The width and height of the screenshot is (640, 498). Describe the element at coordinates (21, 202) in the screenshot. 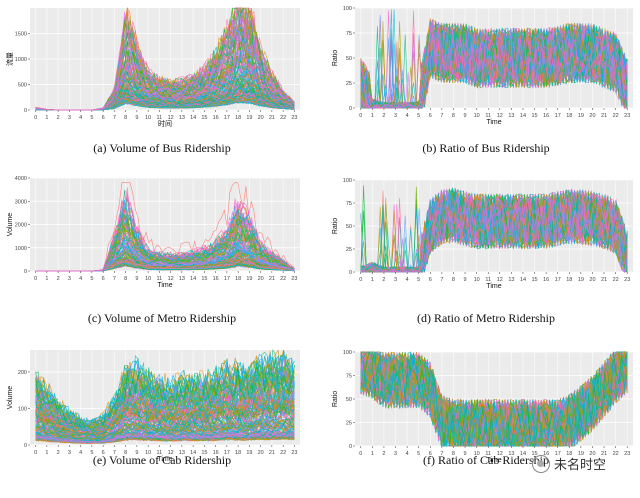

I see `y-tick-label: 3000` at that location.